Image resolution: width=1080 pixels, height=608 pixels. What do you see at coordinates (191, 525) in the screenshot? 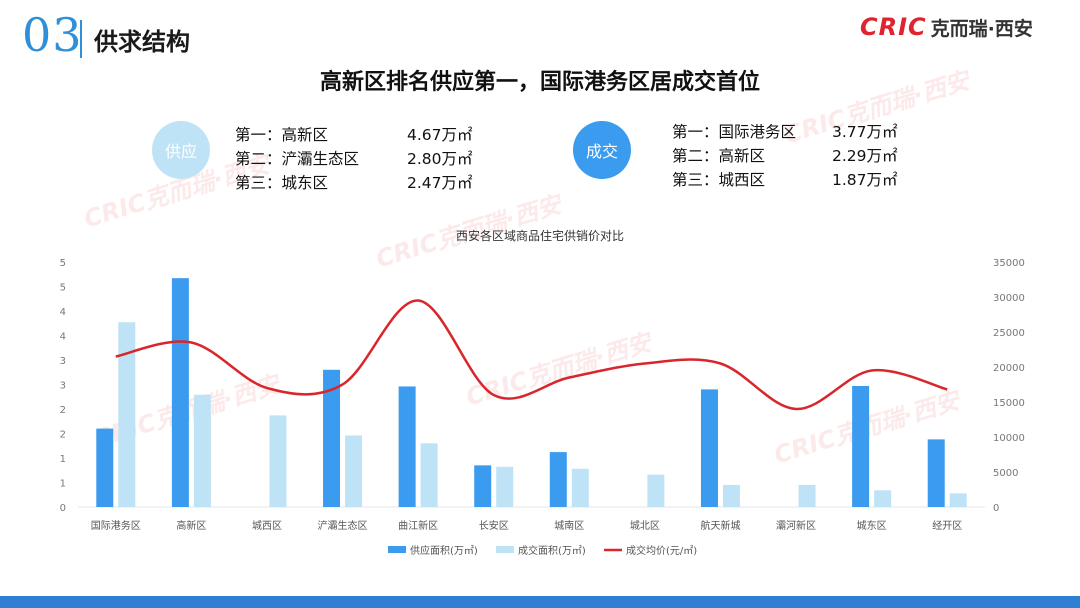
I see `category-label: 高新区` at bounding box center [191, 525].